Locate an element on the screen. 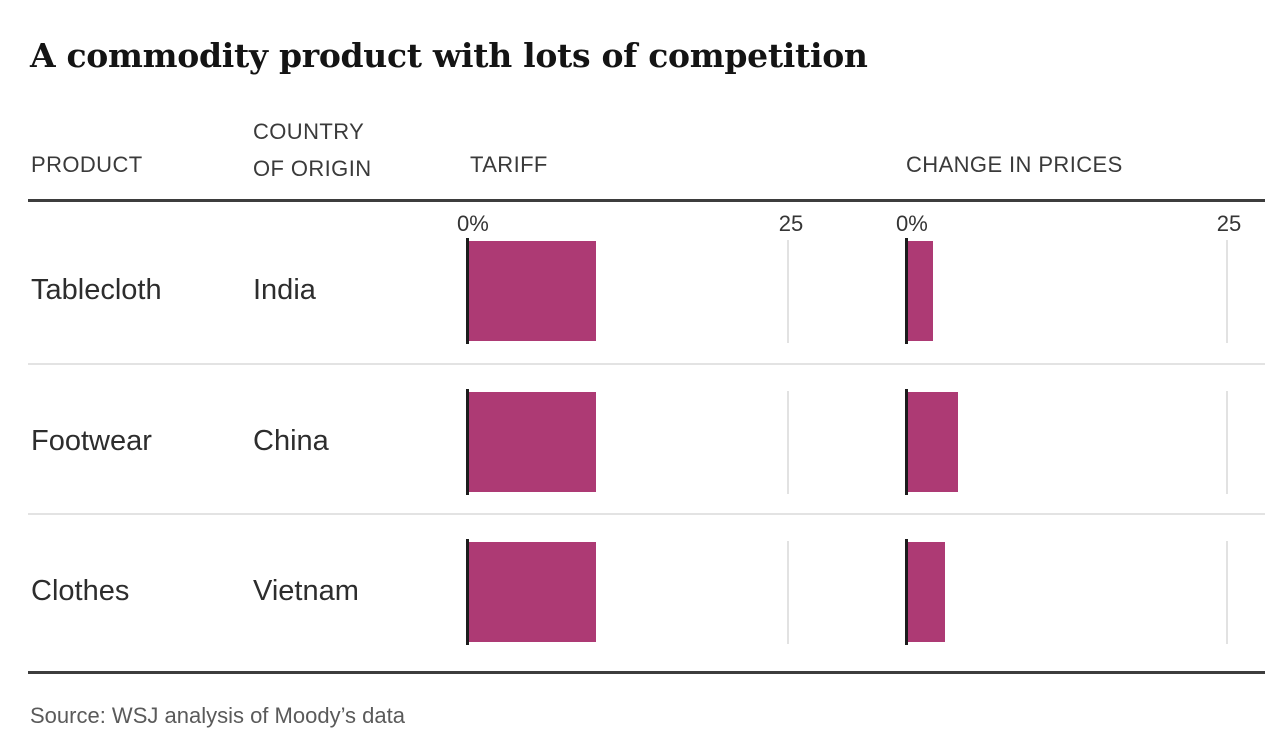 This screenshot has height=752, width=1284. col-header-country-of-origin: COUNTRY OF ORIGIN is located at coordinates (312, 150).